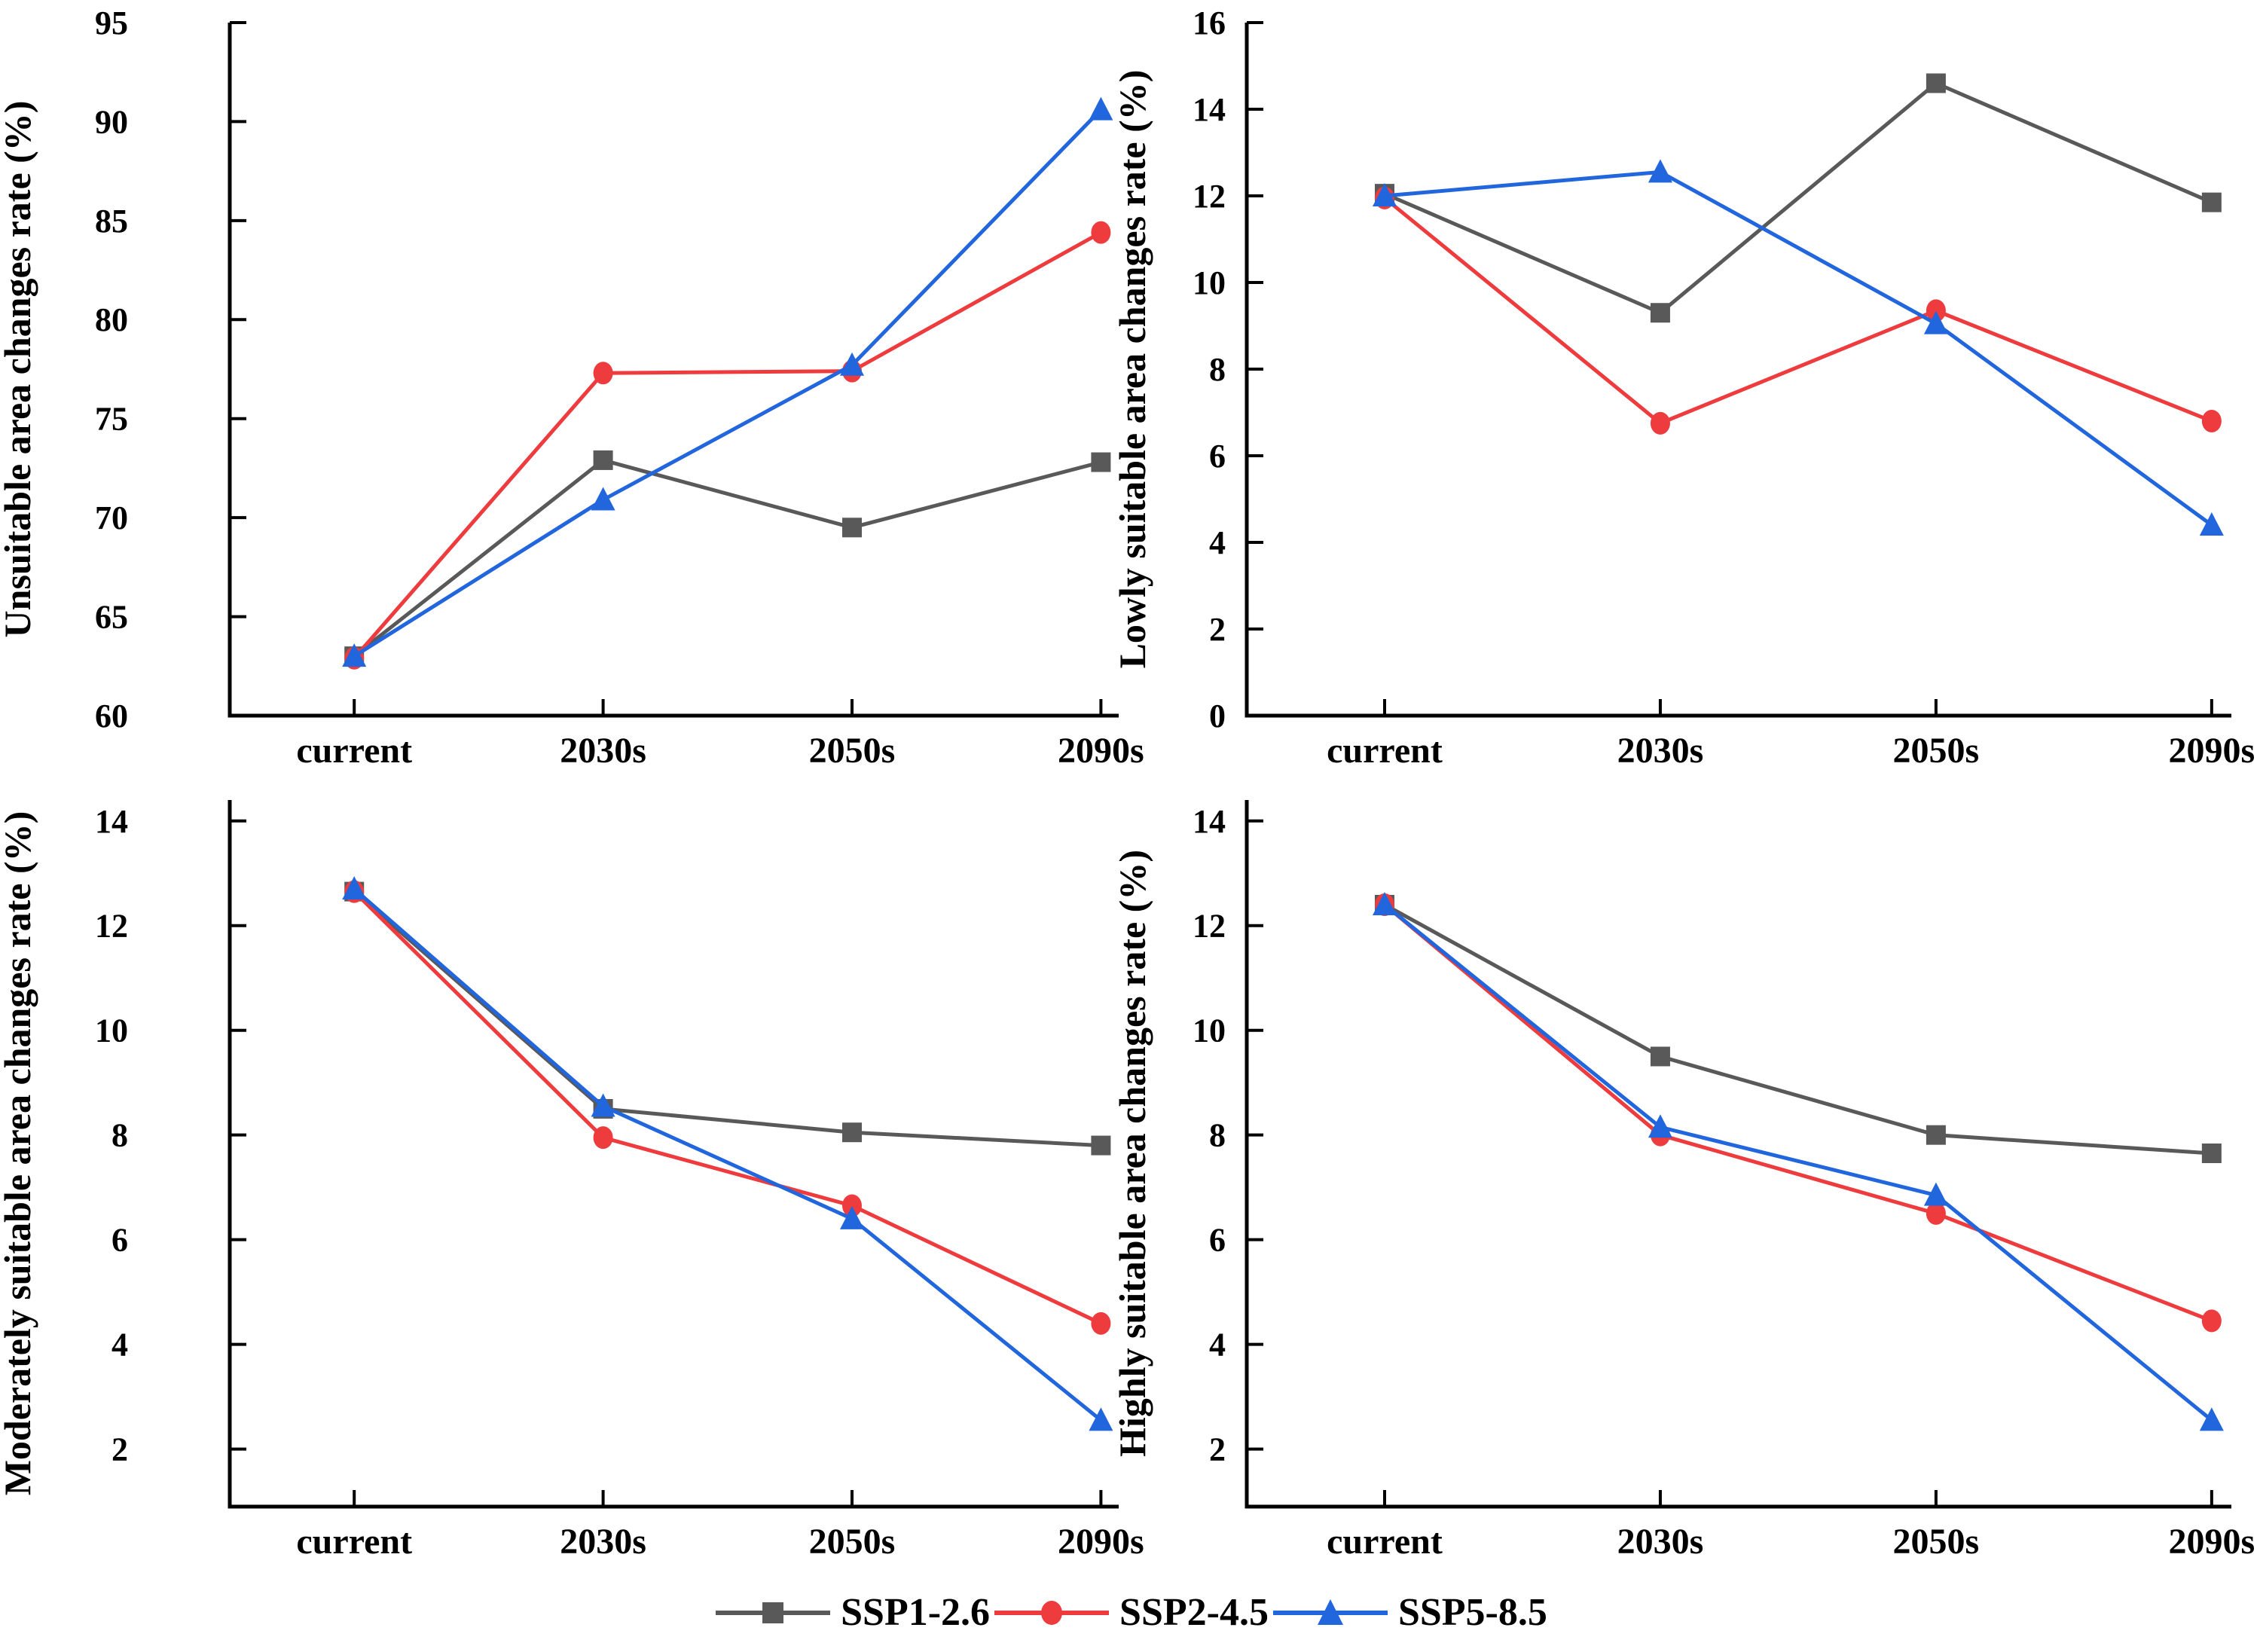 The width and height of the screenshot is (2260, 1652). What do you see at coordinates (111, 420) in the screenshot?
I see `y-tick-label: 75` at bounding box center [111, 420].